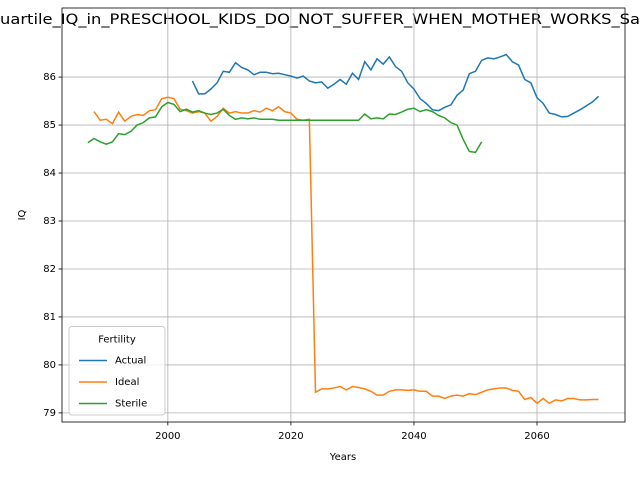 This screenshot has width=640, height=480. What do you see at coordinates (49, 77) in the screenshot?
I see `y-tick-label: 86` at bounding box center [49, 77].